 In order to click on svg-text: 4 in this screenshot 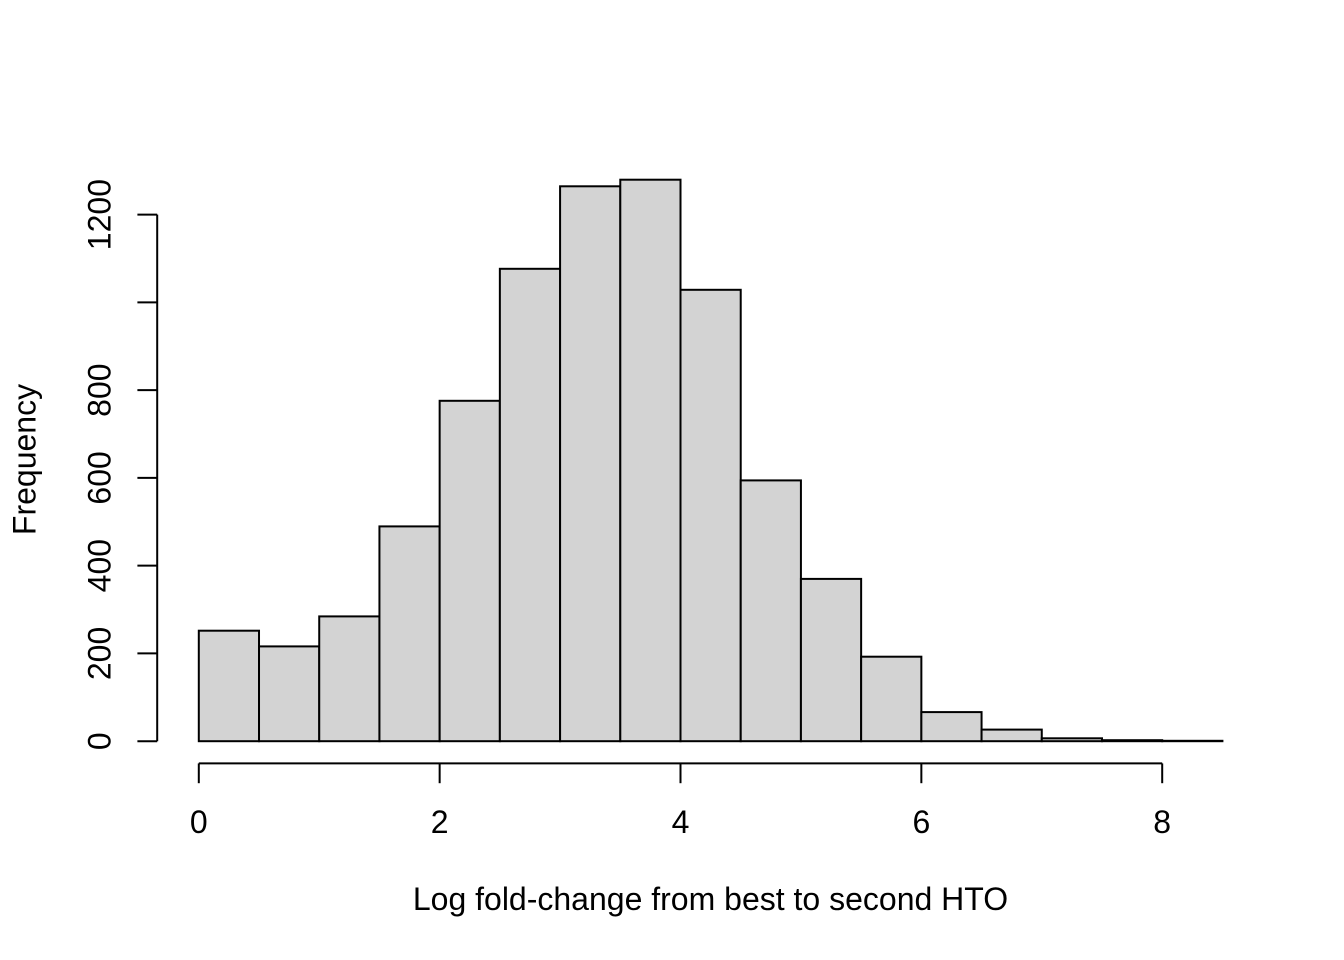, I will do `click(681, 822)`.